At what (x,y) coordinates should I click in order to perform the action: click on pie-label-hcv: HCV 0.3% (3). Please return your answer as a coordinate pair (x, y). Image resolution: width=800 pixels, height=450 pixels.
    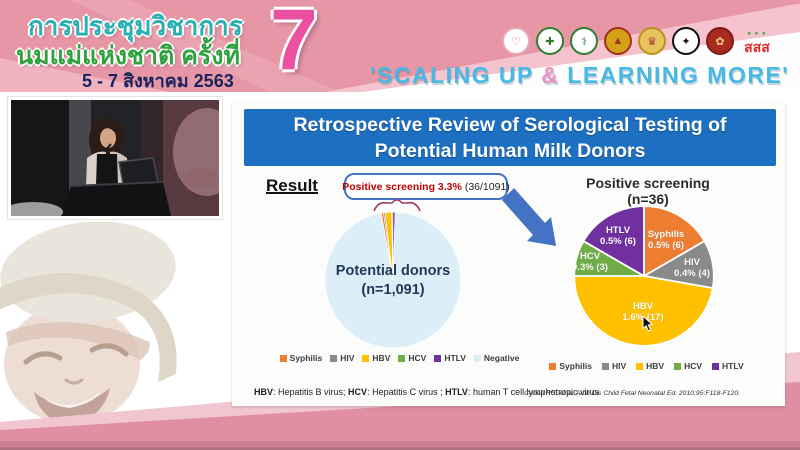
    Looking at the image, I should click on (590, 262).